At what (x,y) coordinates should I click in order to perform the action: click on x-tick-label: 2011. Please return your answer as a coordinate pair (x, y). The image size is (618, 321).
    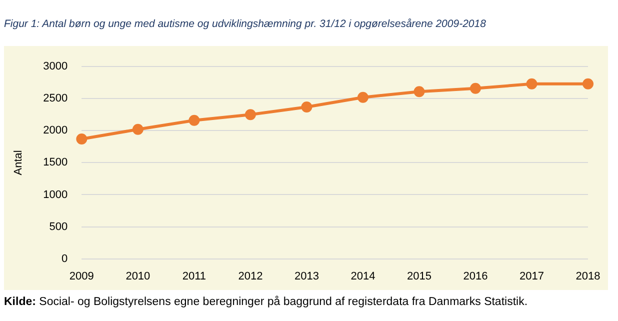
    Looking at the image, I should click on (194, 276).